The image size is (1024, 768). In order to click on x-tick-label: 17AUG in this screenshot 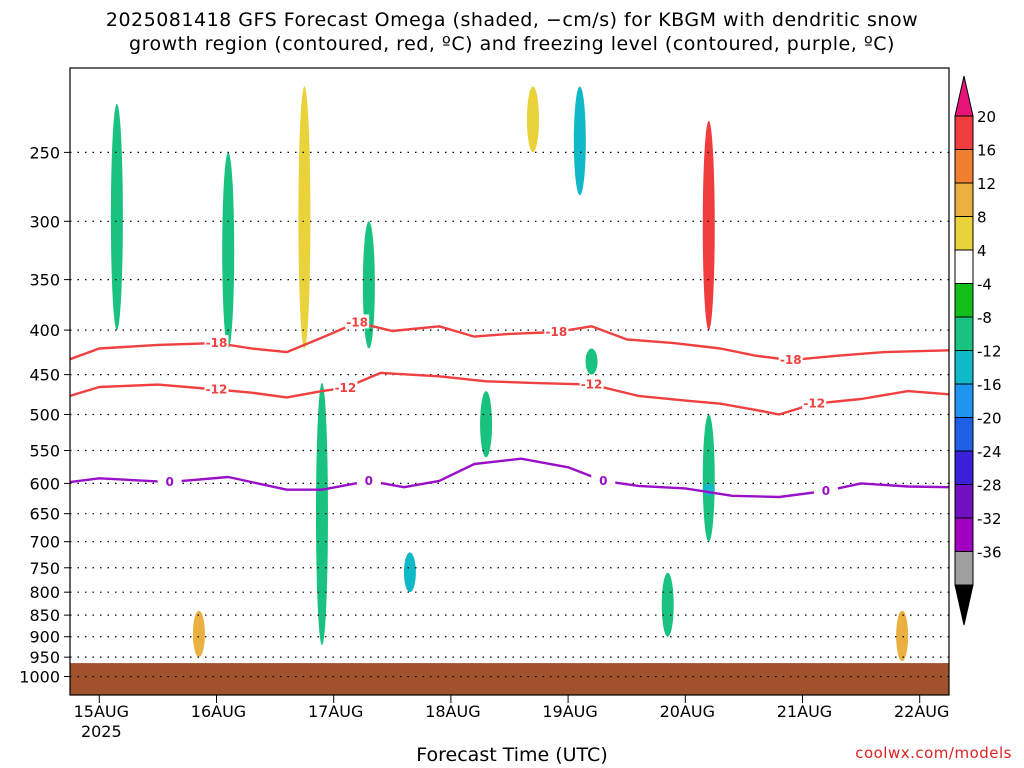, I will do `click(335, 711)`.